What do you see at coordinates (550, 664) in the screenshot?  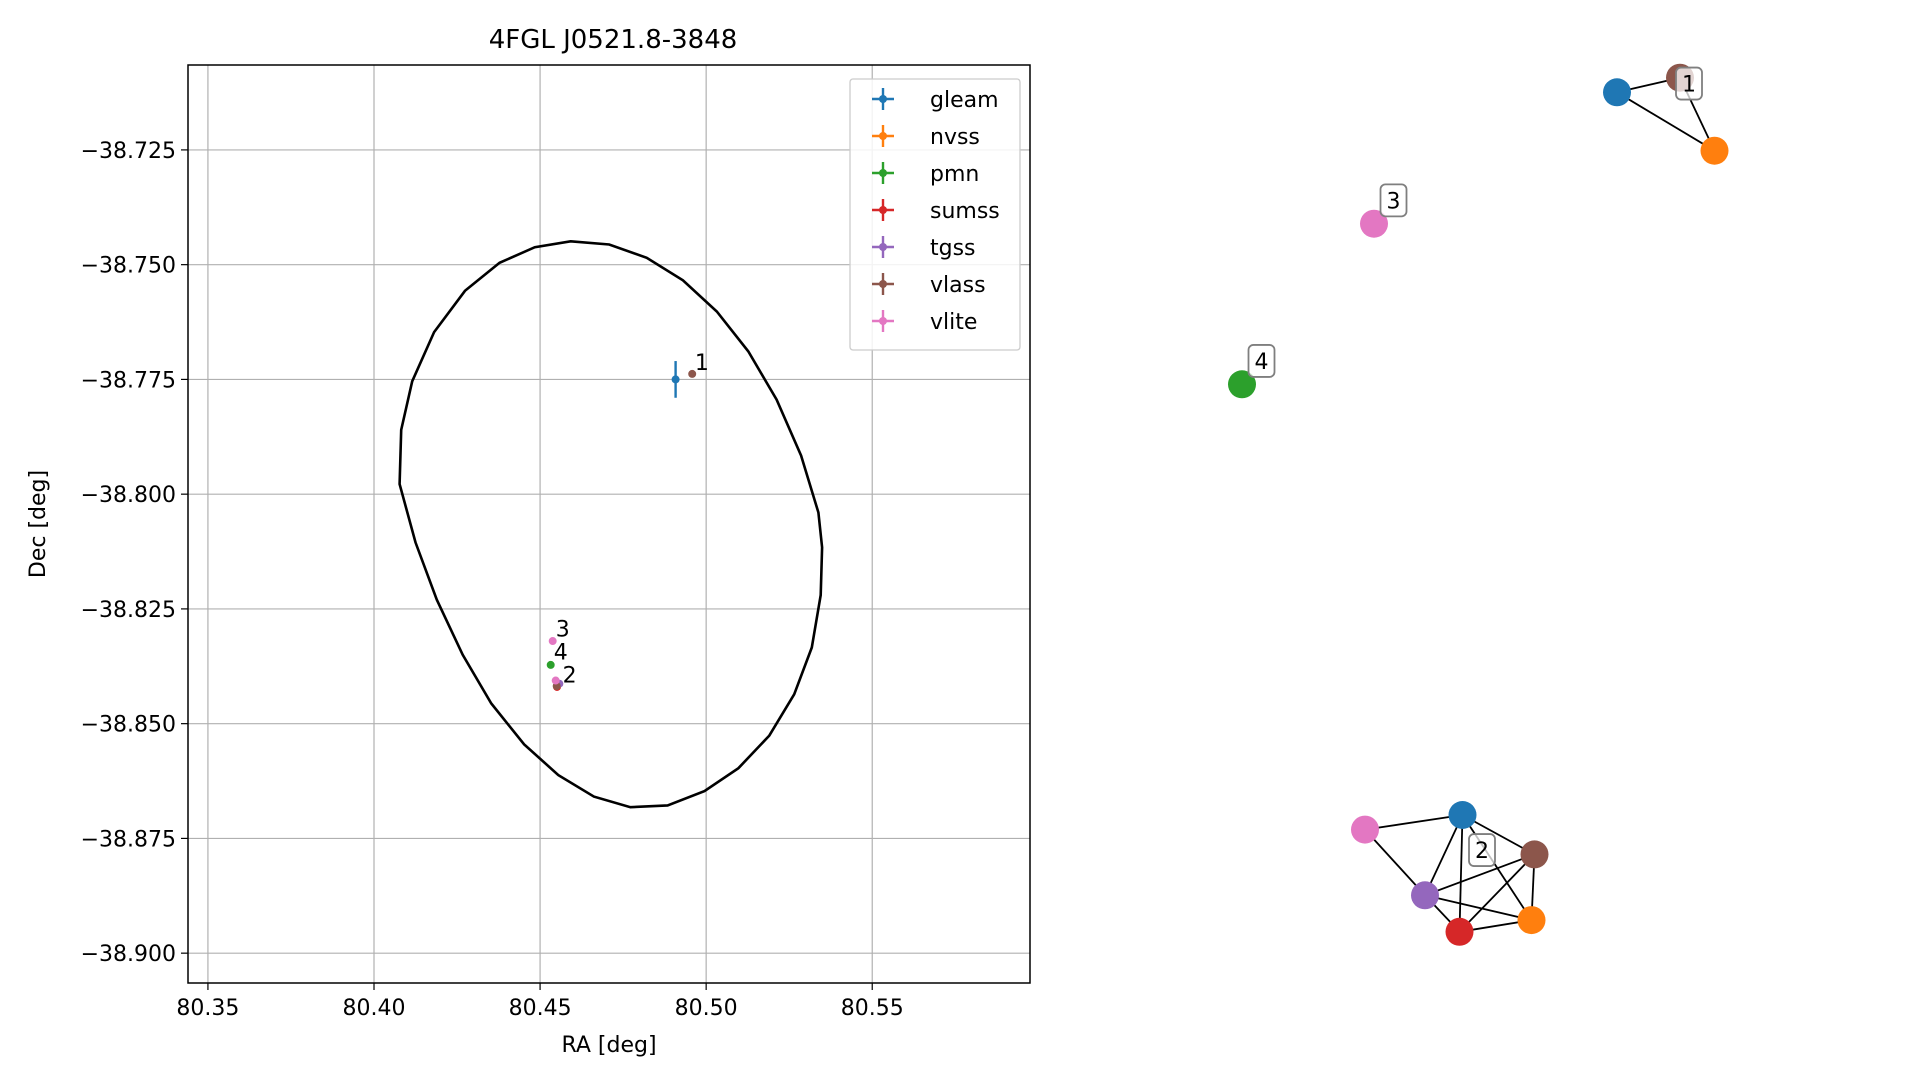 I see `point-pmn` at bounding box center [550, 664].